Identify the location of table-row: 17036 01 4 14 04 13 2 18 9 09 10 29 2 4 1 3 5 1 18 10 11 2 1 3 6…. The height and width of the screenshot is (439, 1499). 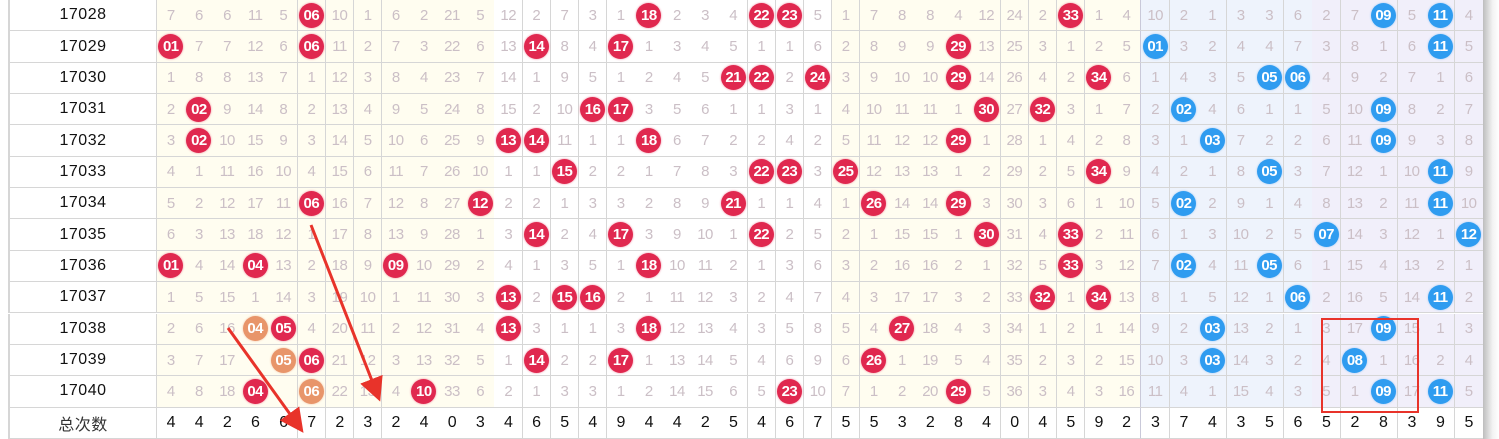
(749, 266).